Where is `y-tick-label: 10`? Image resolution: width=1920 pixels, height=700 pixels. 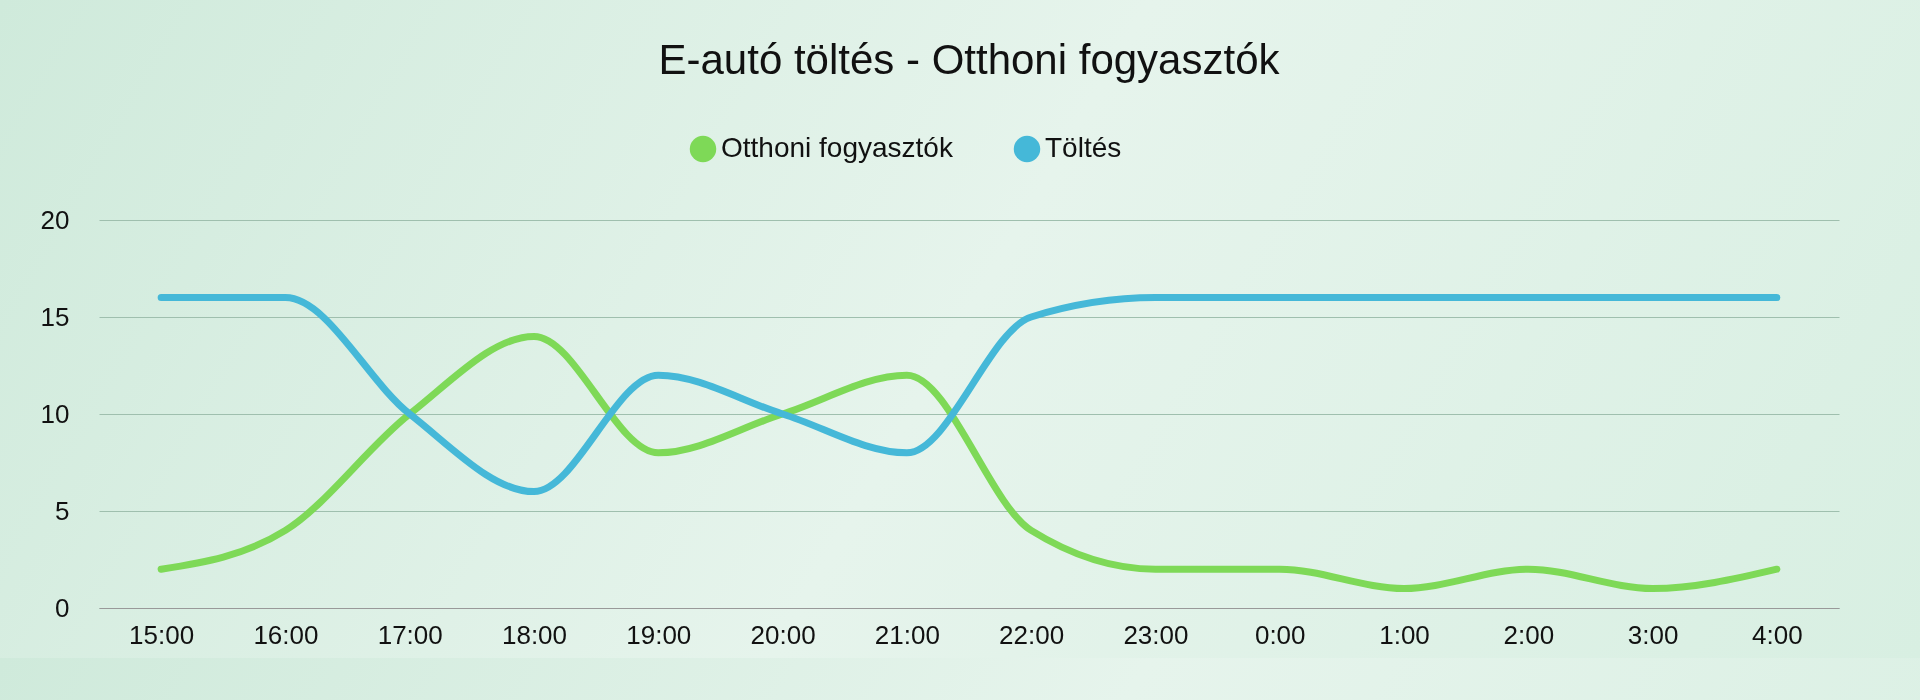 y-tick-label: 10 is located at coordinates (55, 413).